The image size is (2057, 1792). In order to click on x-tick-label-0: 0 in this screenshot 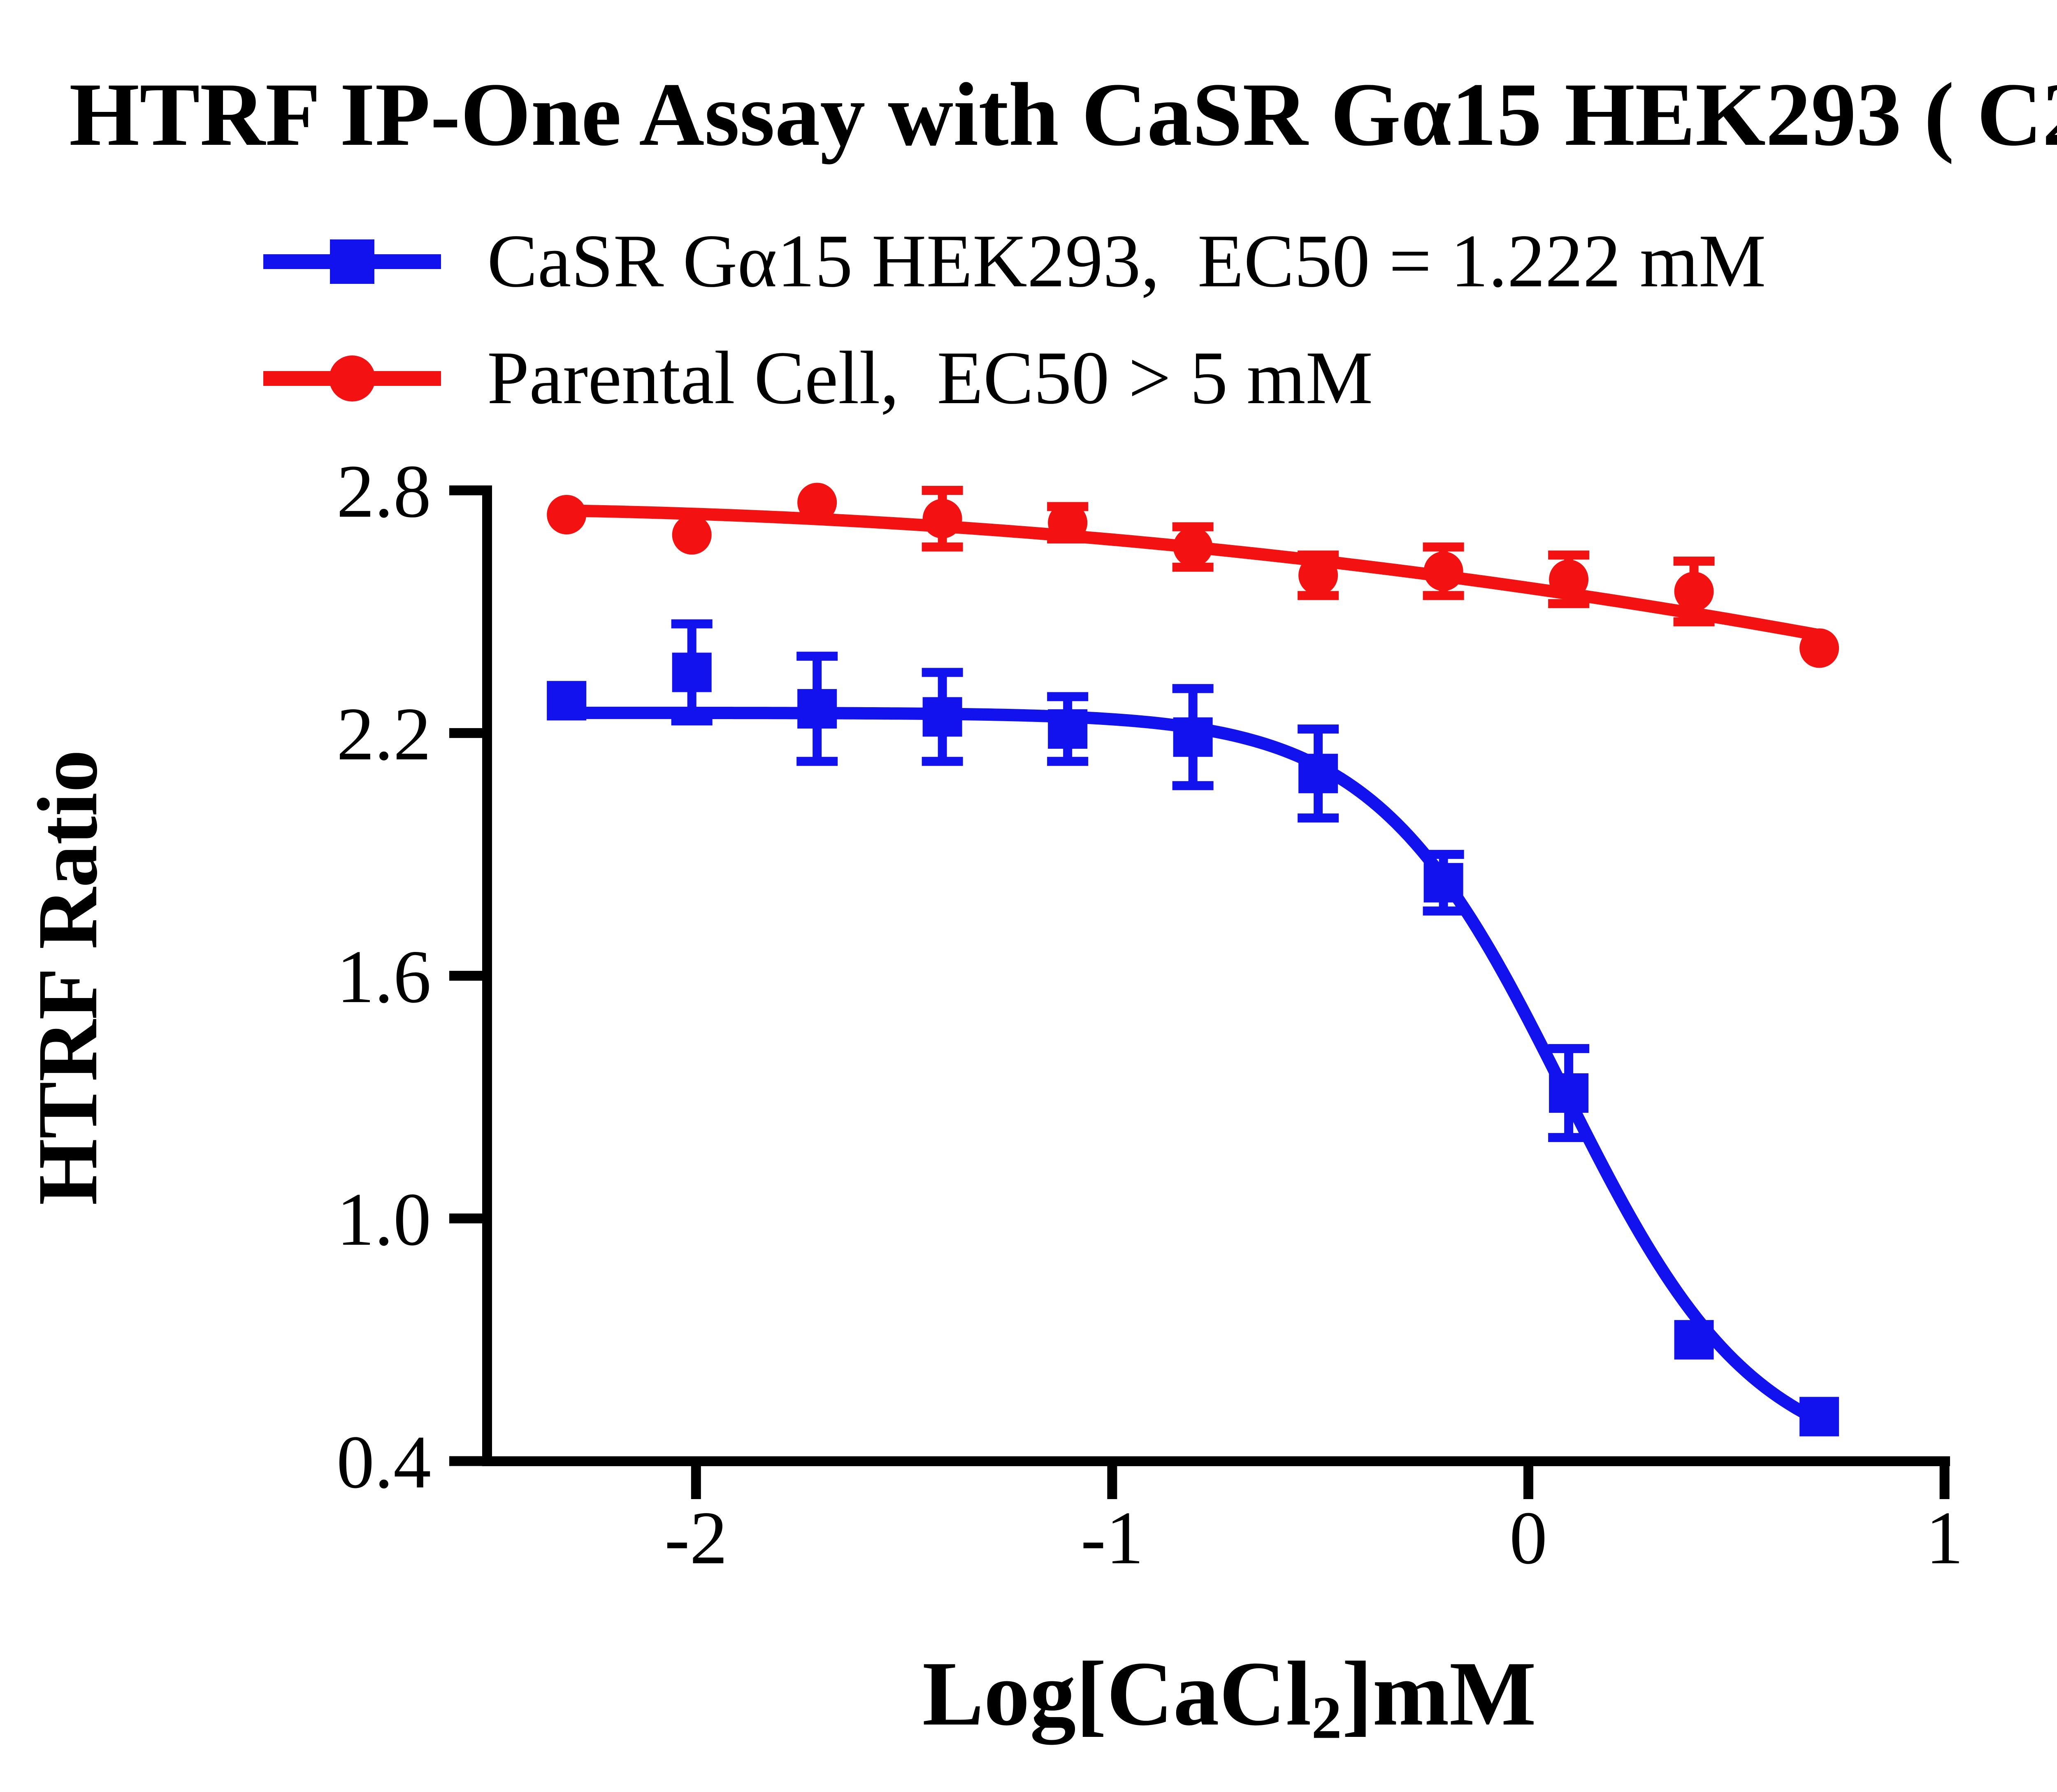, I will do `click(1528, 1538)`.